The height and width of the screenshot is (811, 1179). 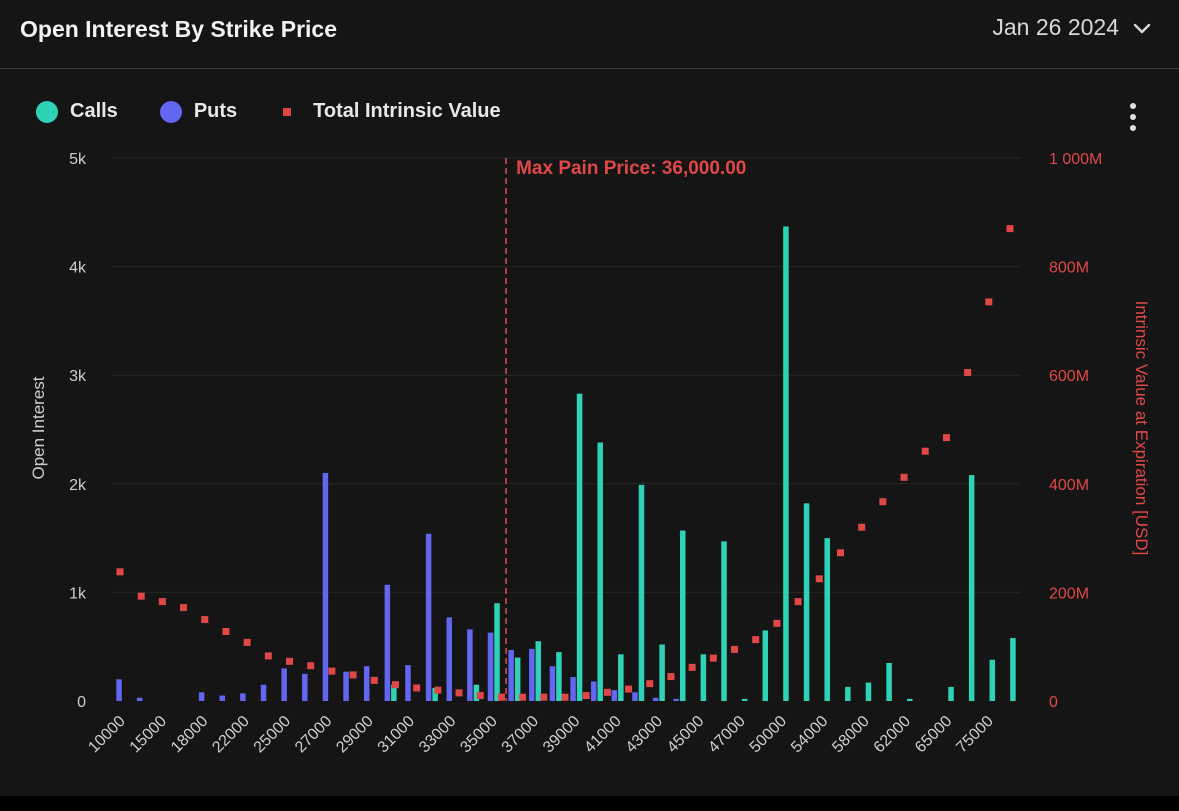 What do you see at coordinates (1069, 376) in the screenshot?
I see `y2-tick-label: 600M` at bounding box center [1069, 376].